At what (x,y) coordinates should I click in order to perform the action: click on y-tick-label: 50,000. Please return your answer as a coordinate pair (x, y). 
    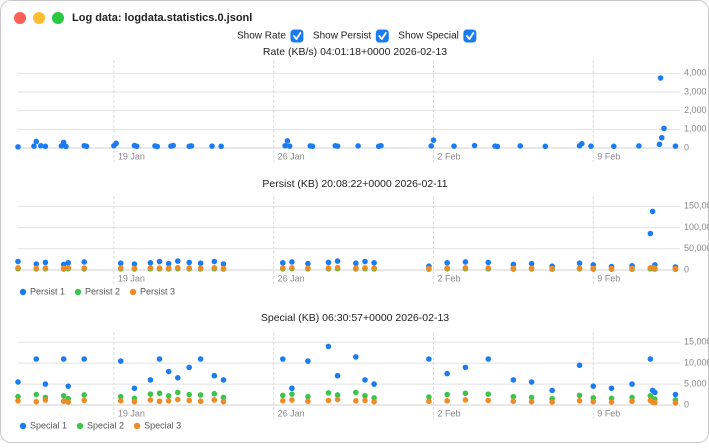
    Looking at the image, I should click on (696, 248).